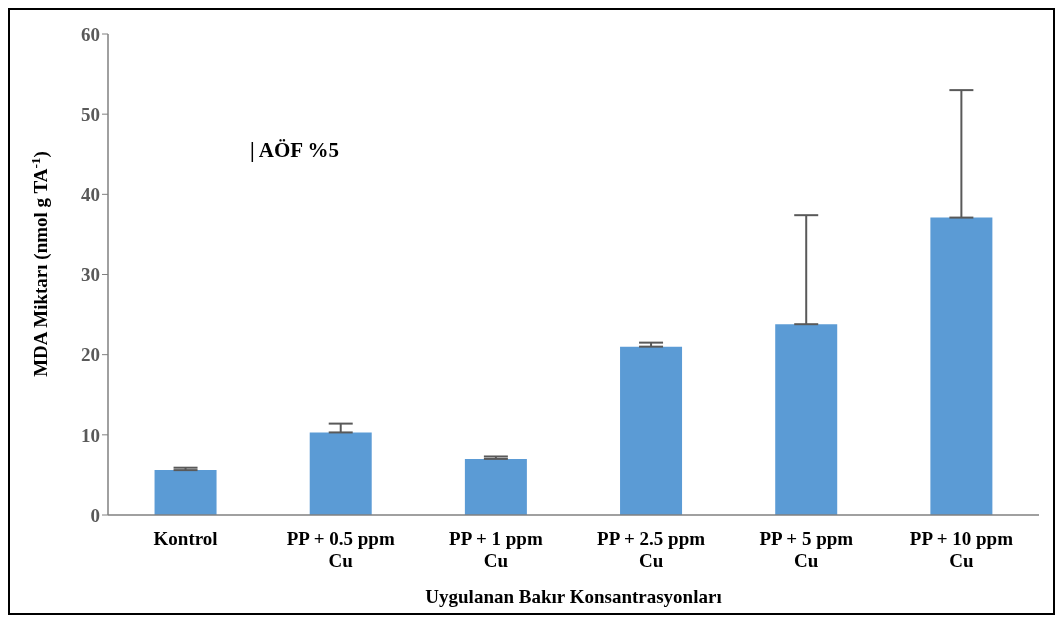 The height and width of the screenshot is (619, 1059). I want to click on y-tick-label: 10, so click(90, 435).